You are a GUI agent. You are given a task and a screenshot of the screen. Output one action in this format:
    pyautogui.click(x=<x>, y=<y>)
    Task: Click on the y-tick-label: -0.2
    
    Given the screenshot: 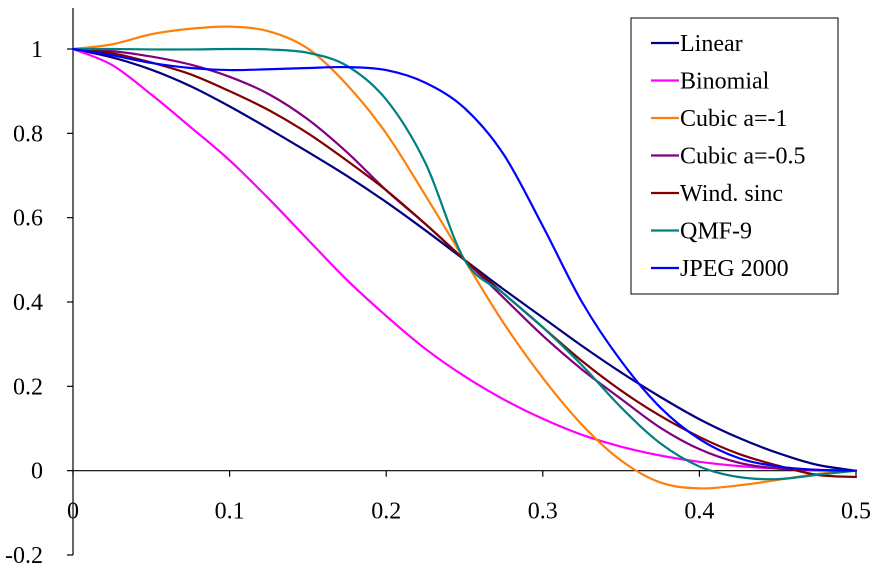 What is the action you would take?
    pyautogui.click(x=24, y=556)
    